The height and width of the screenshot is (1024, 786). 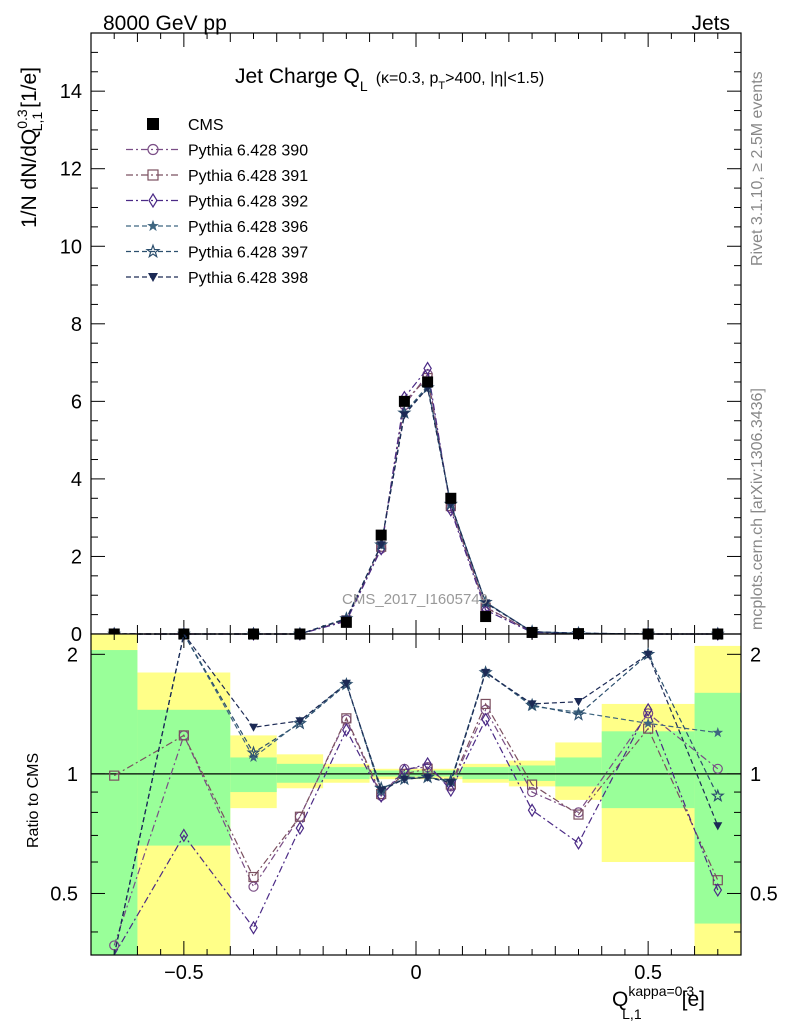 What do you see at coordinates (64, 894) in the screenshot?
I see `ratio-y-tick-label: 0.5` at bounding box center [64, 894].